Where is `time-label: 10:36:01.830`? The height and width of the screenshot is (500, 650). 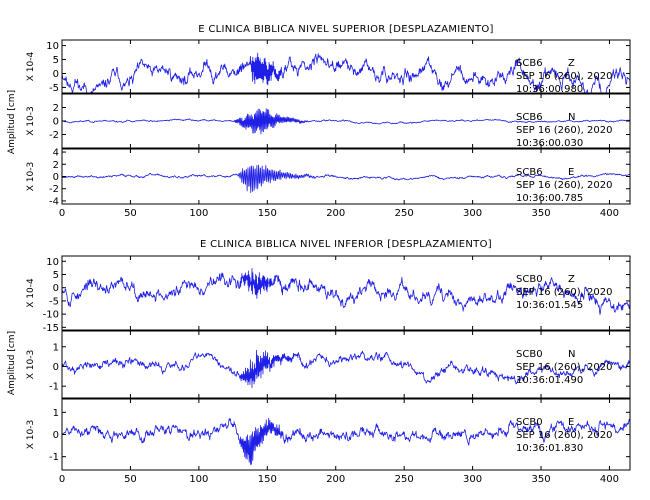
time-label: 10:36:01.830 is located at coordinates (549, 448).